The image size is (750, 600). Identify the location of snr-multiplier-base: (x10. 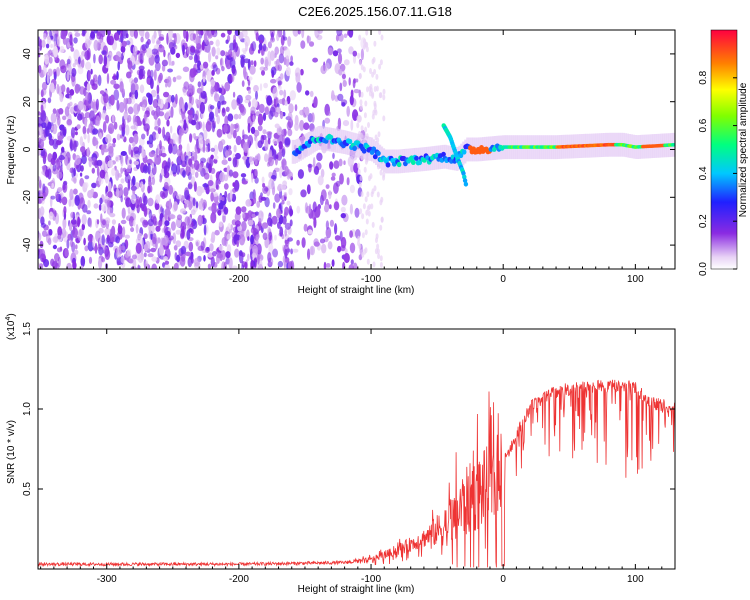
(11, 330).